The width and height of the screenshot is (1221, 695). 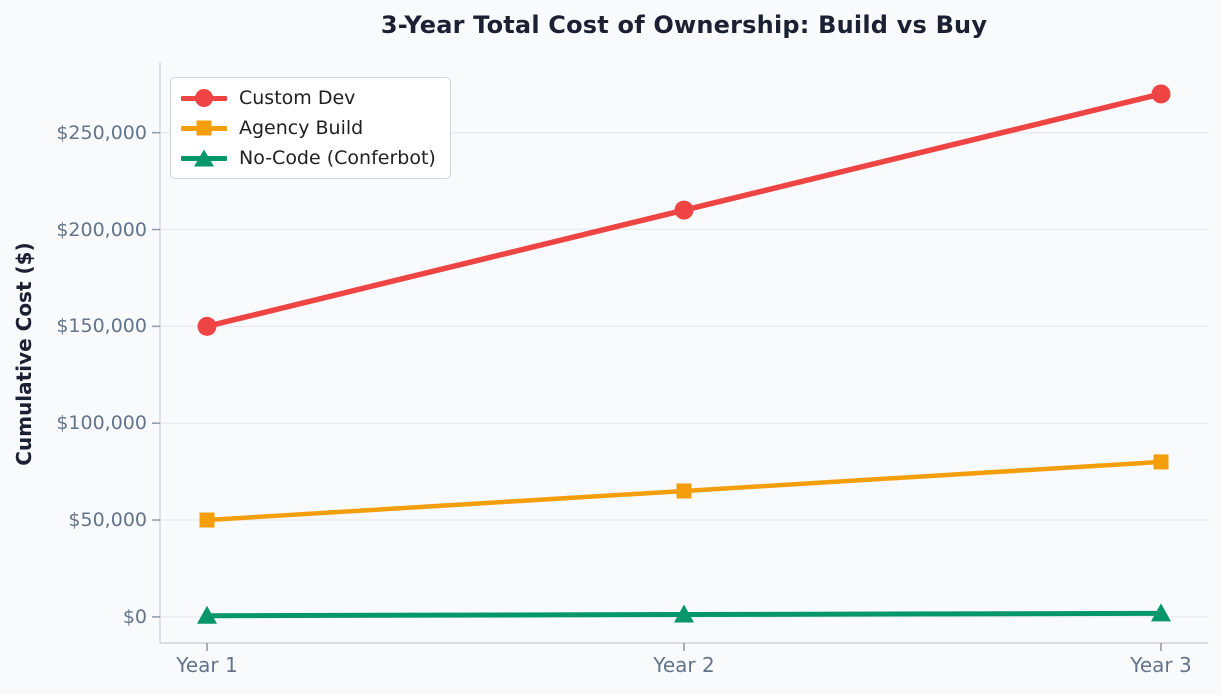 I want to click on legend-label: Custom Dev, so click(x=297, y=98).